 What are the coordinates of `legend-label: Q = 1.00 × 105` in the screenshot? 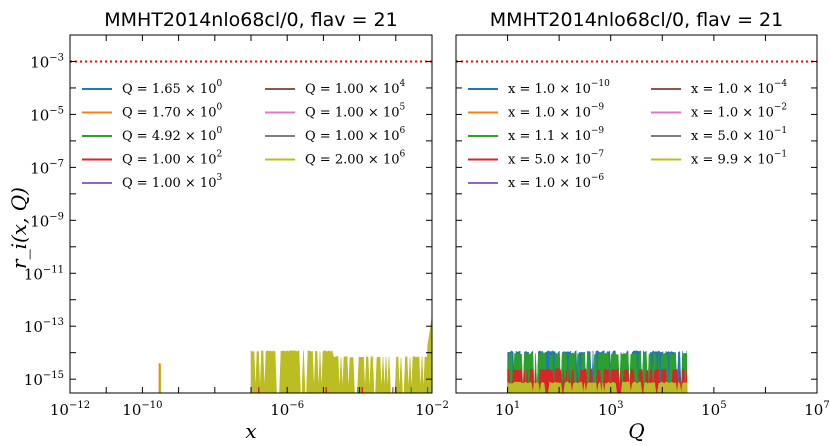 It's located at (355, 112).